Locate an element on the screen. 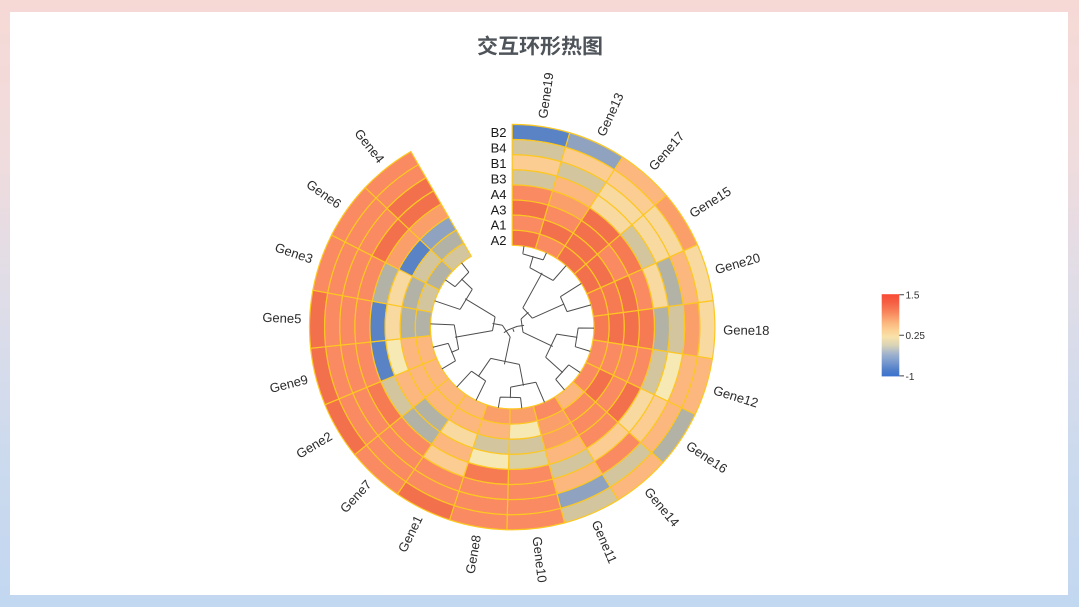 The width and height of the screenshot is (1079, 607). svg-text: 0.25 is located at coordinates (916, 336).